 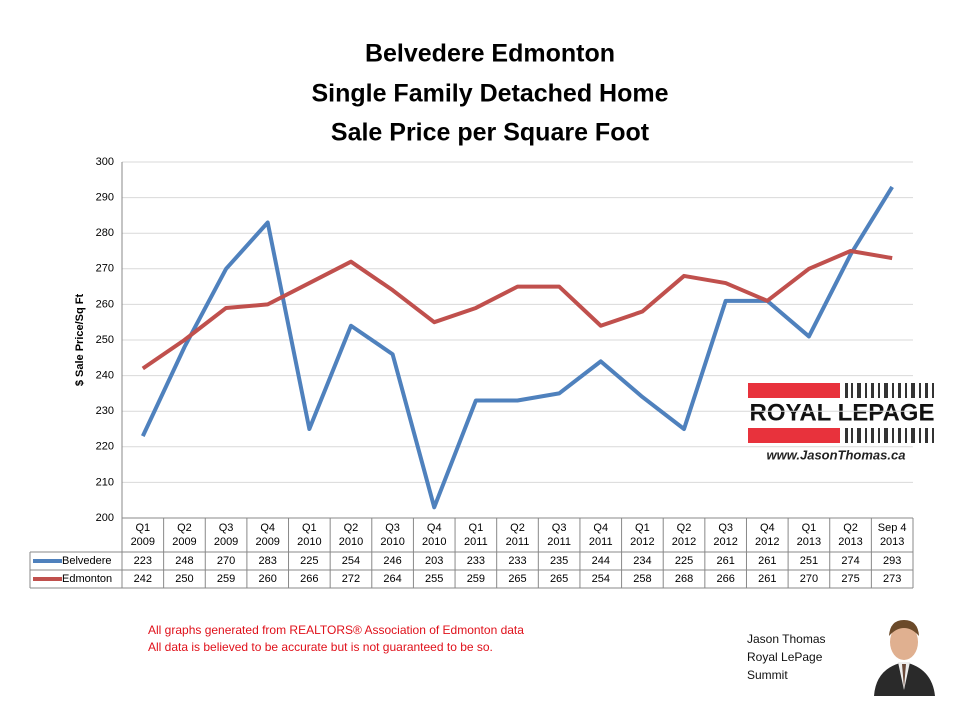 What do you see at coordinates (517, 310) in the screenshot?
I see `series-line` at bounding box center [517, 310].